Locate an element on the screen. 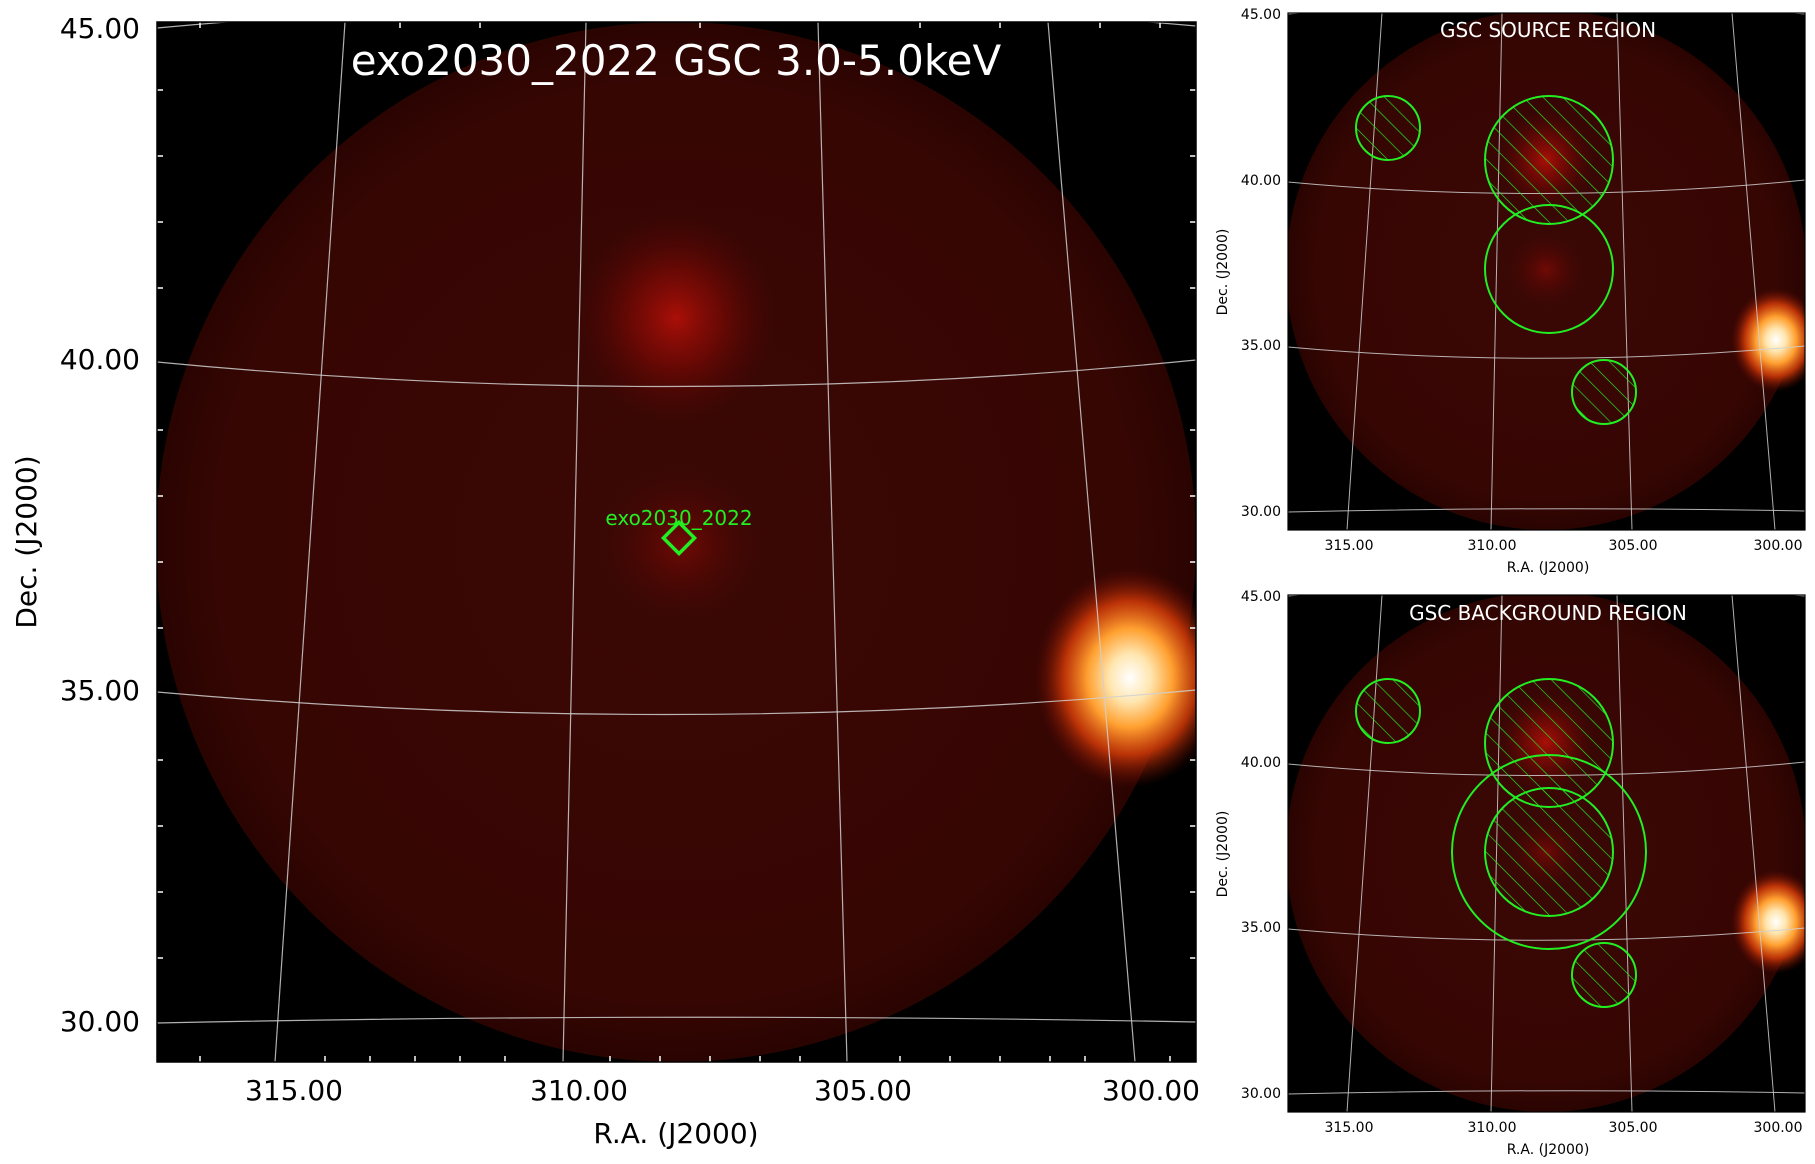 Image resolution: width=1815 pixels, height=1164 pixels. background-ra-tick-labels: 315.00 310.00 305.00 300.00 is located at coordinates (1564, 1128).